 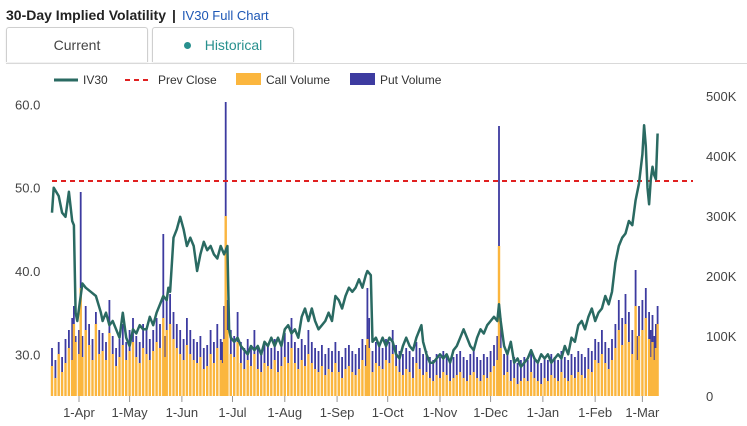 I want to click on legend-call-label: Call Volume, so click(x=298, y=80).